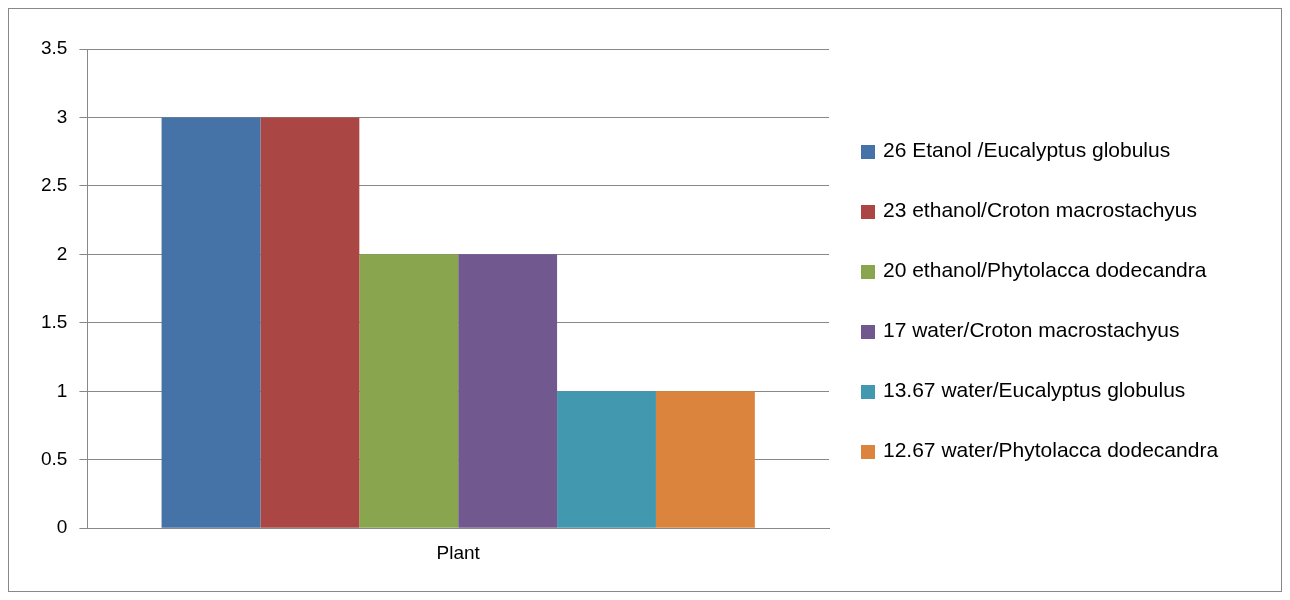 The height and width of the screenshot is (600, 1290). Describe the element at coordinates (54, 458) in the screenshot. I see `y-tick-label: 0.5` at that location.